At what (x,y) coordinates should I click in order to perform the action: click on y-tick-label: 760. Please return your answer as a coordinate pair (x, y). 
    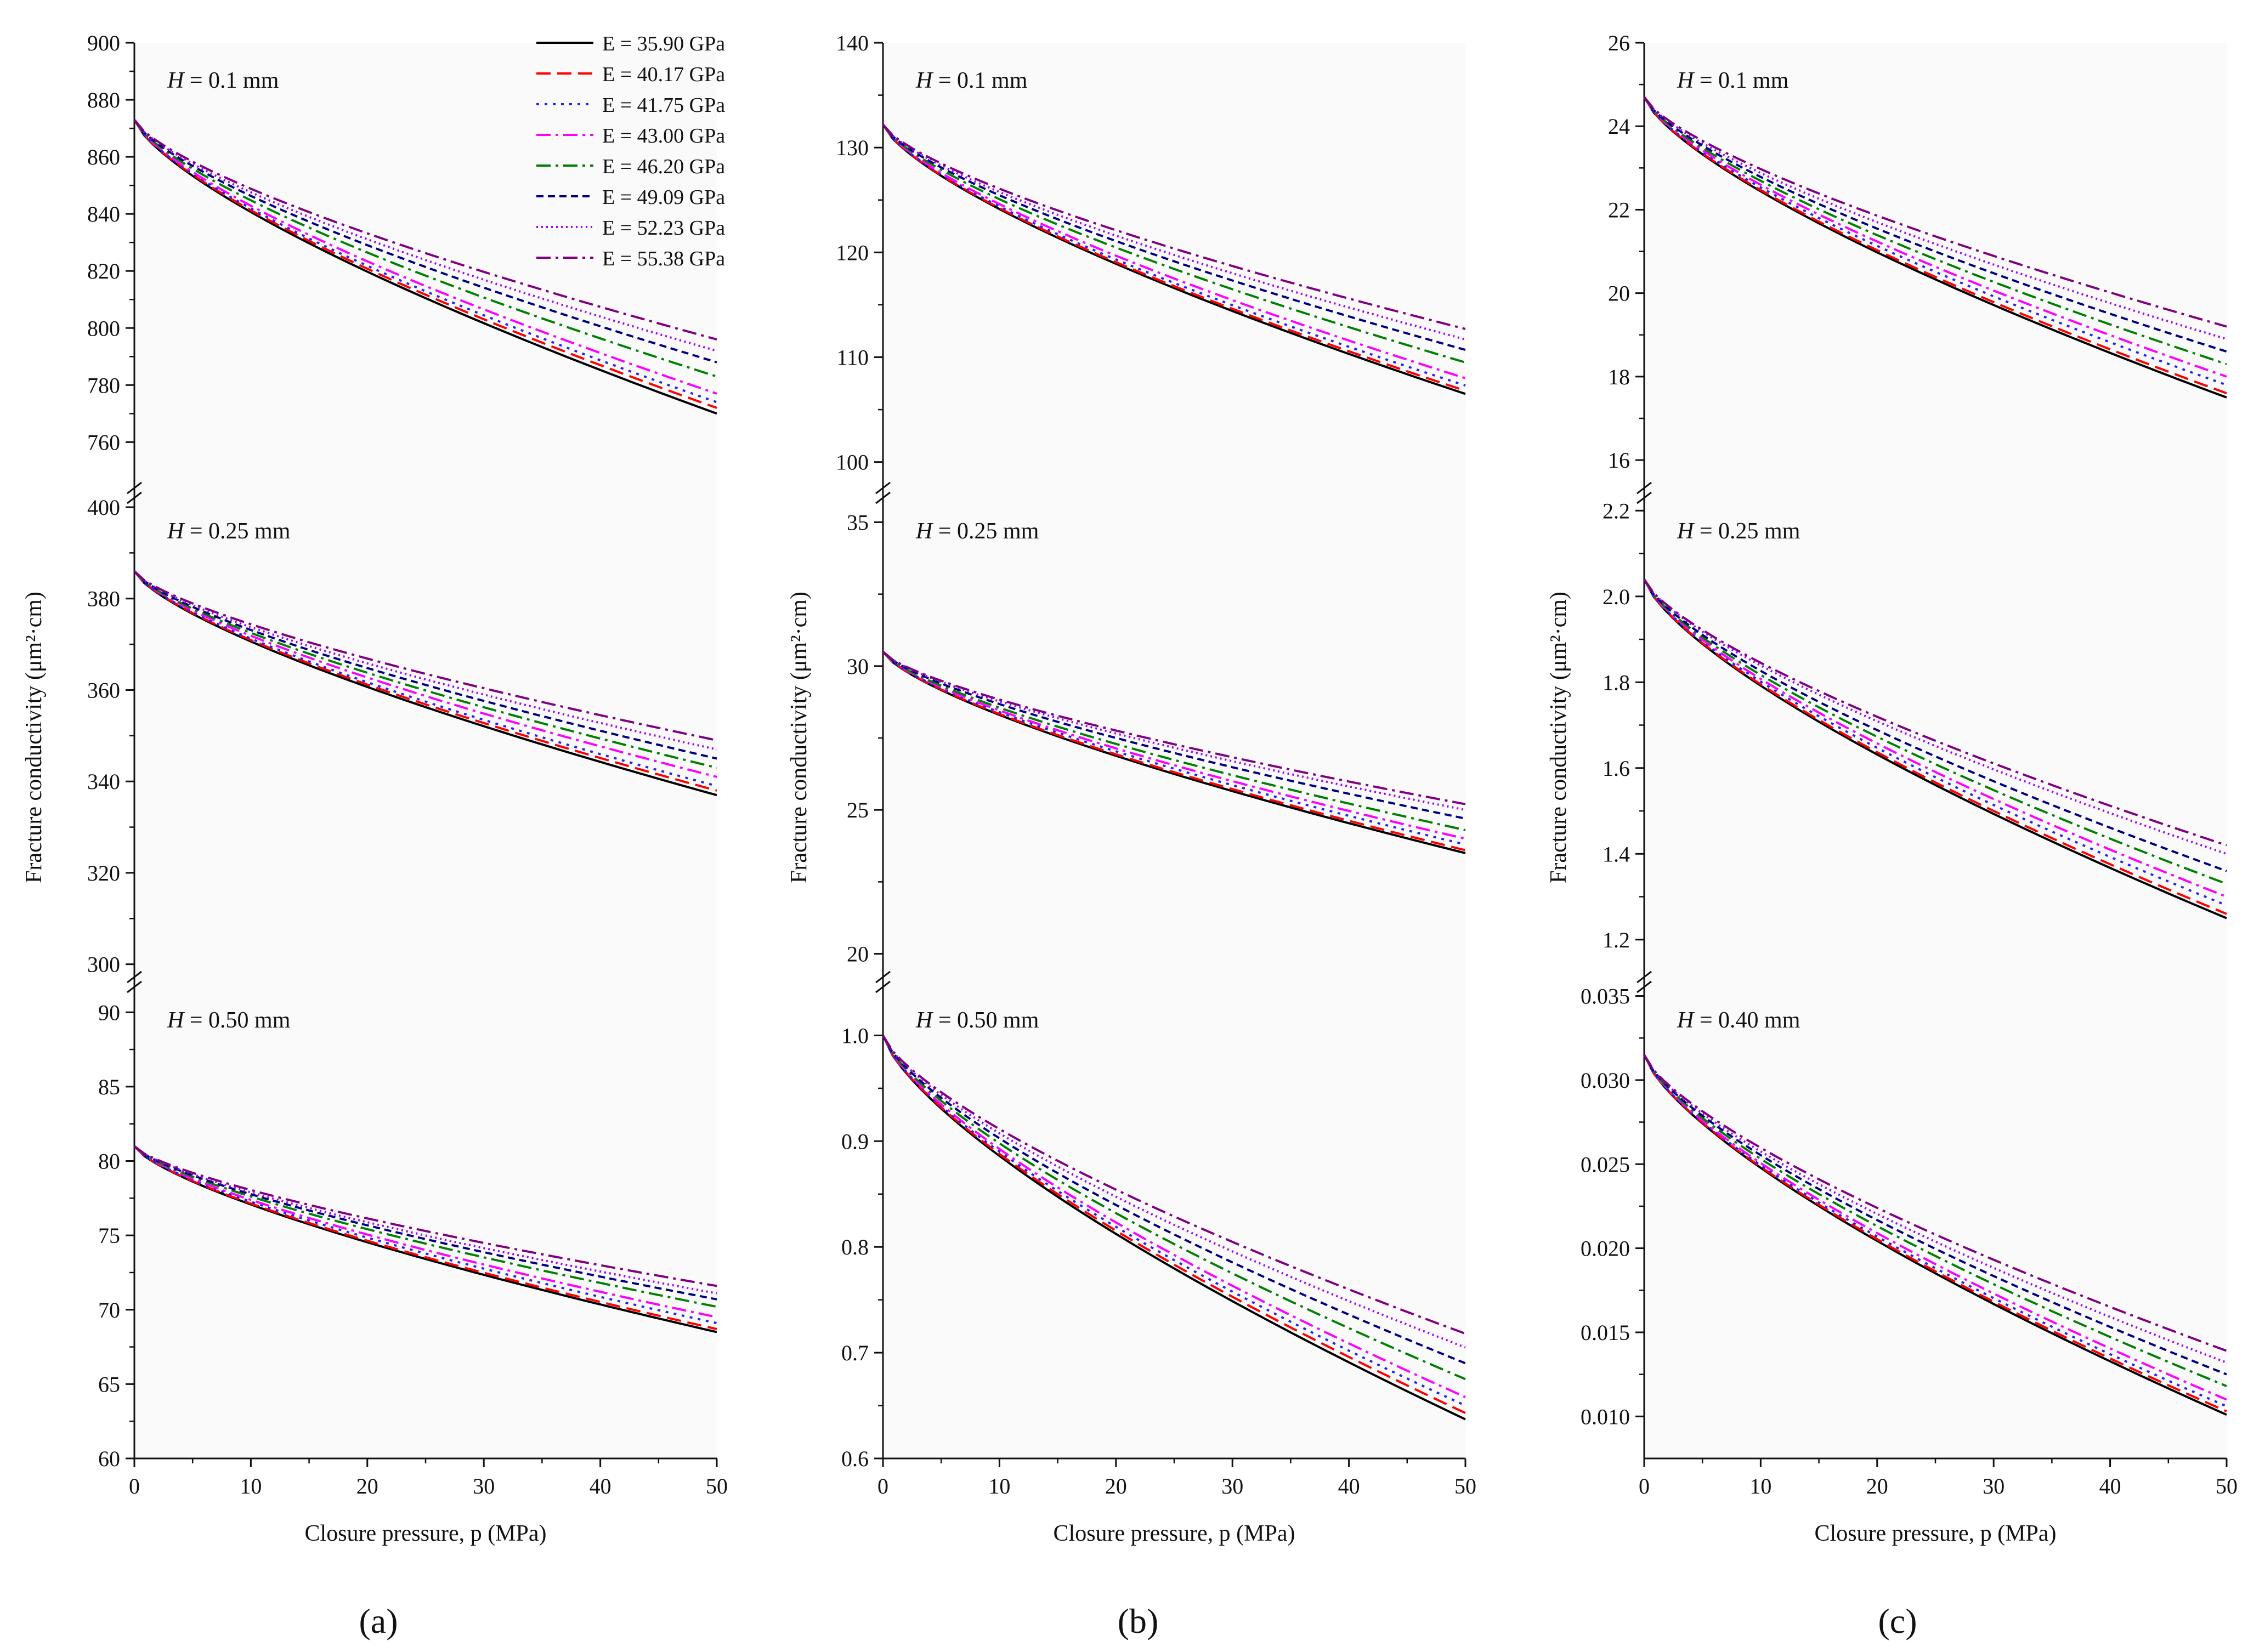
    Looking at the image, I should click on (103, 442).